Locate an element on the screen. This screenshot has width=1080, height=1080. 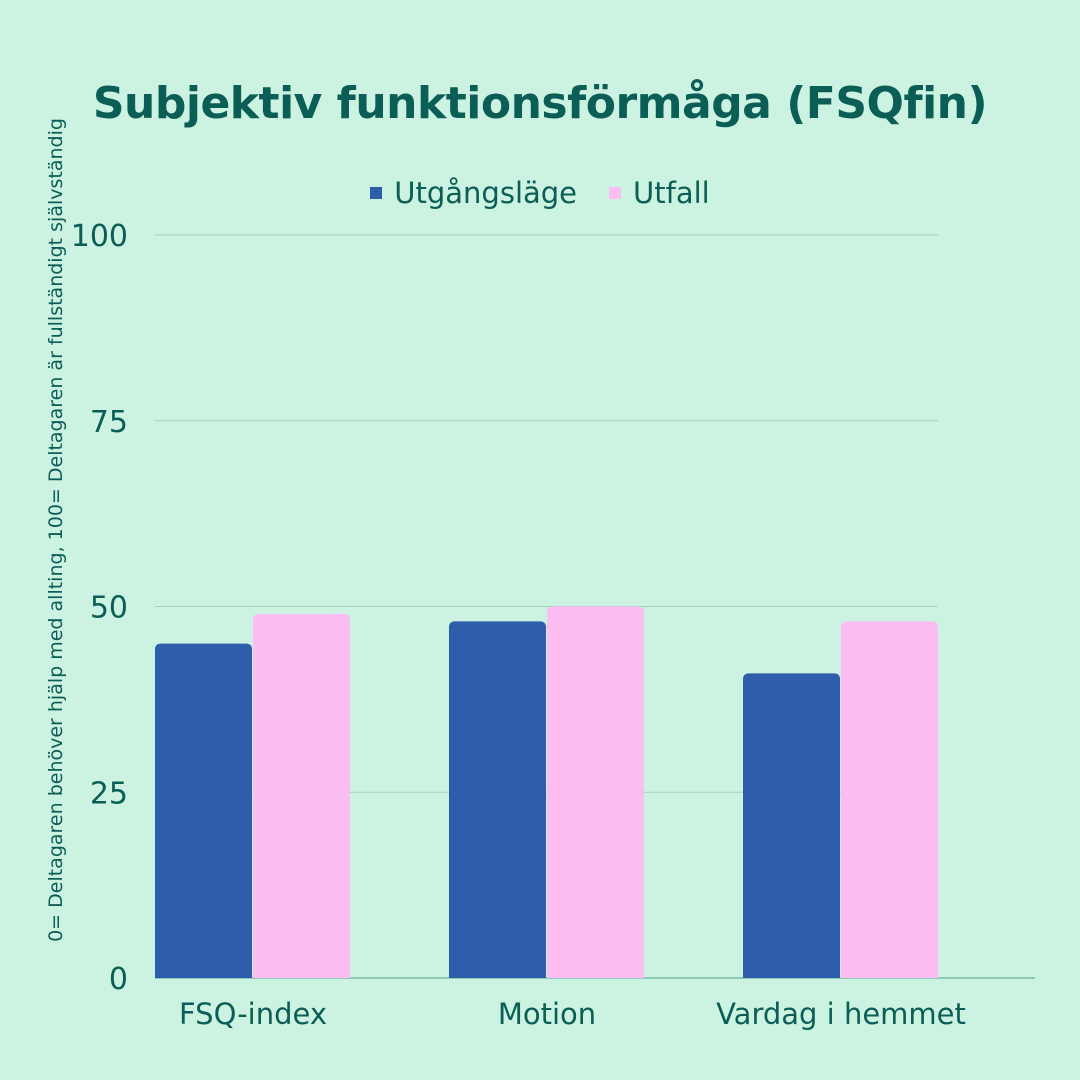
legend: Utgångsläge Utfall is located at coordinates (540, 193).